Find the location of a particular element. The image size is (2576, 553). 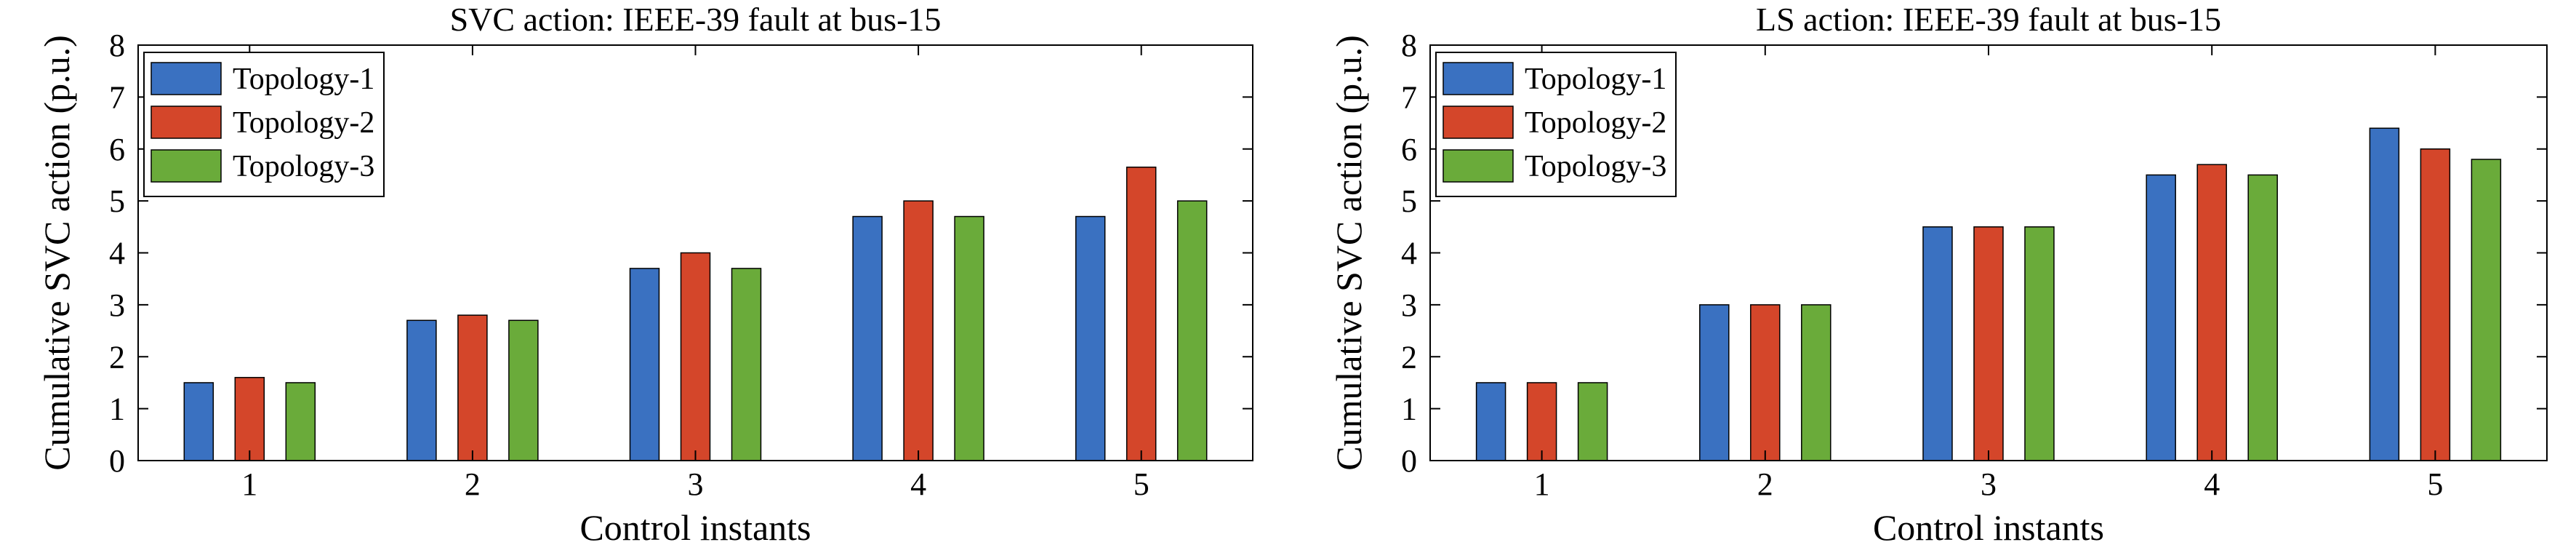

chart-title: LS action: IEEE-39 fault at bus-15 is located at coordinates (1988, 19).